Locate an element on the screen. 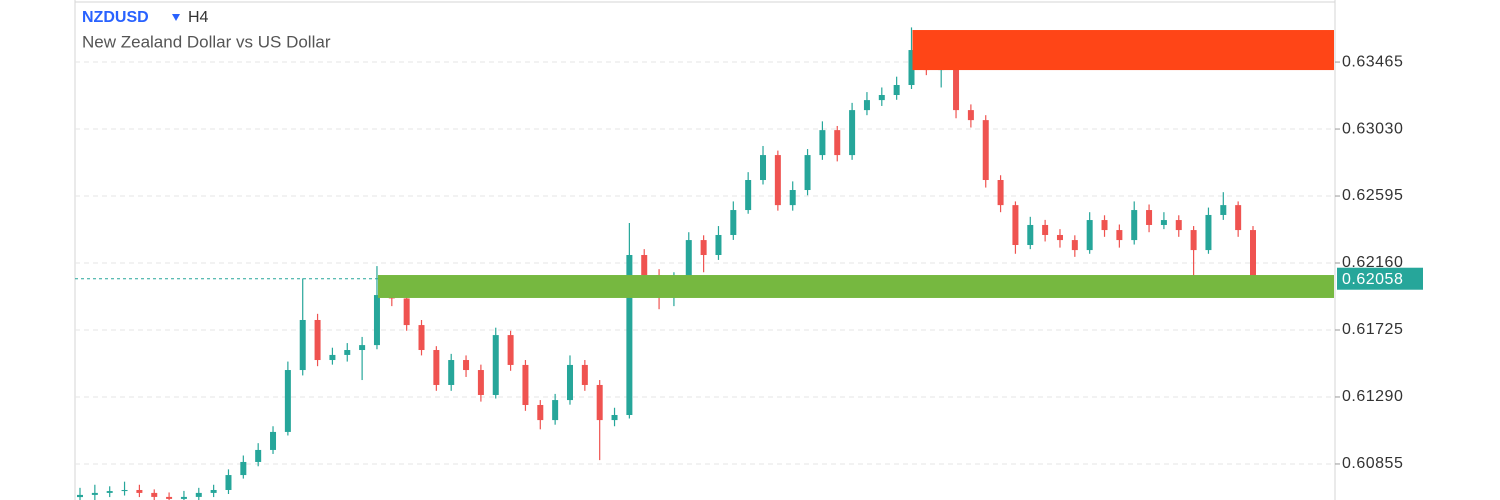  y-tick-label: 0.61725 is located at coordinates (1372, 329).